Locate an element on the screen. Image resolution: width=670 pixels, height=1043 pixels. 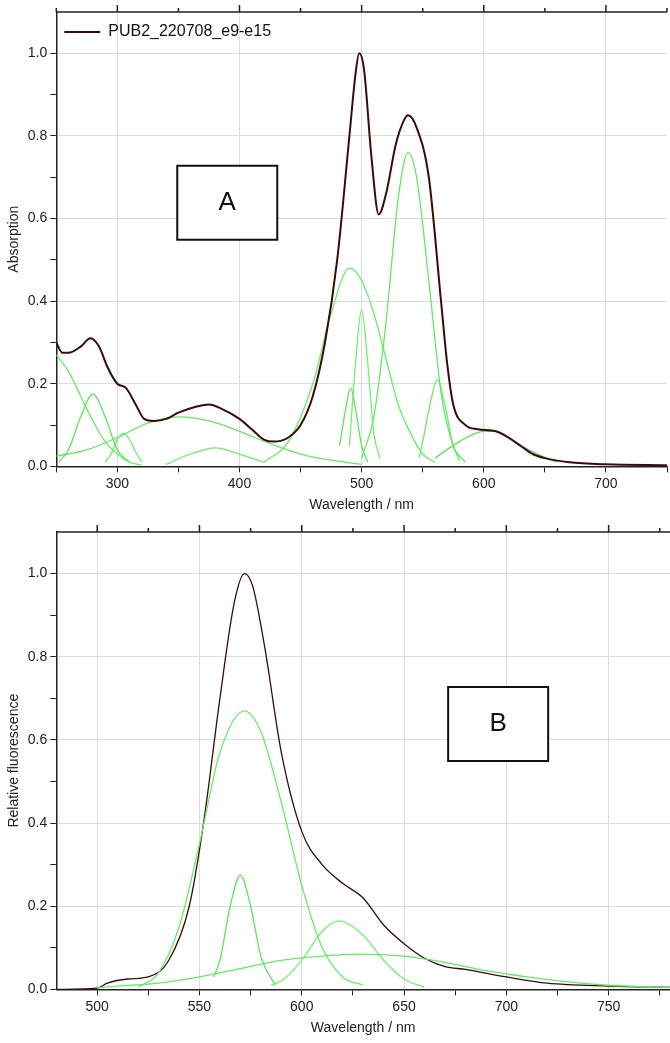
y-axis-title: Absorption is located at coordinates (13, 239).